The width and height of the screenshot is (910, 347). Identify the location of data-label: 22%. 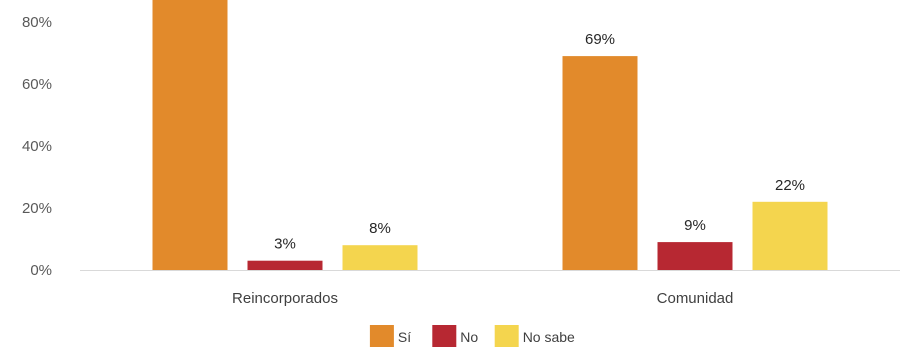
(790, 185).